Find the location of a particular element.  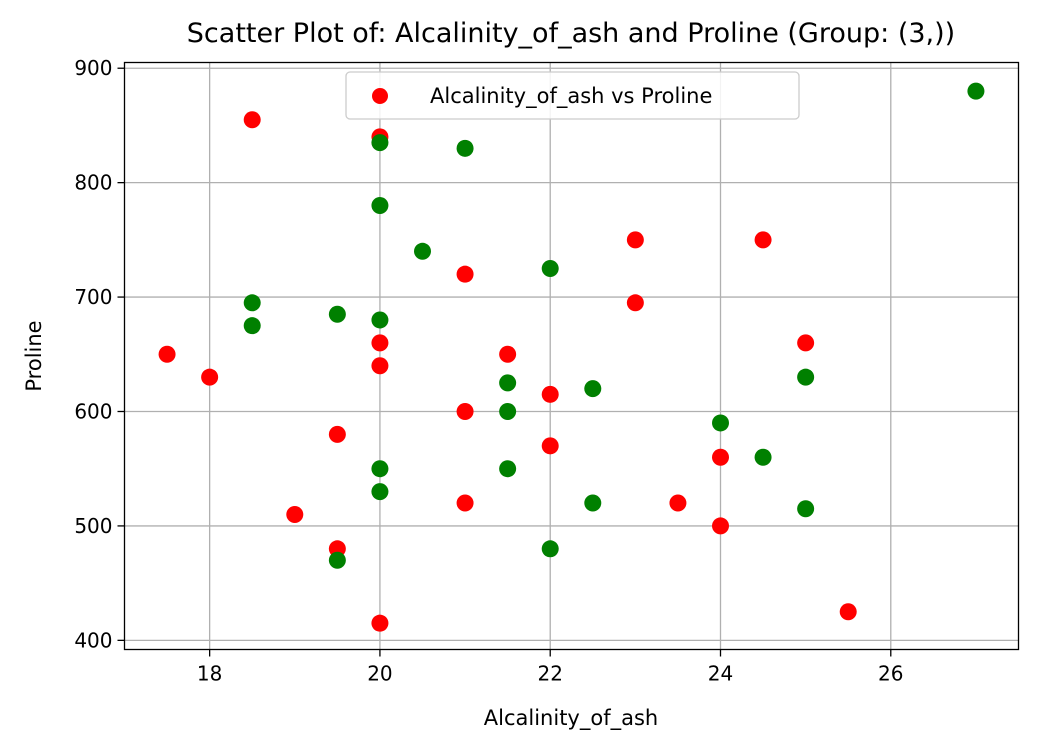

y-tick-label: 500 is located at coordinates (93, 526).